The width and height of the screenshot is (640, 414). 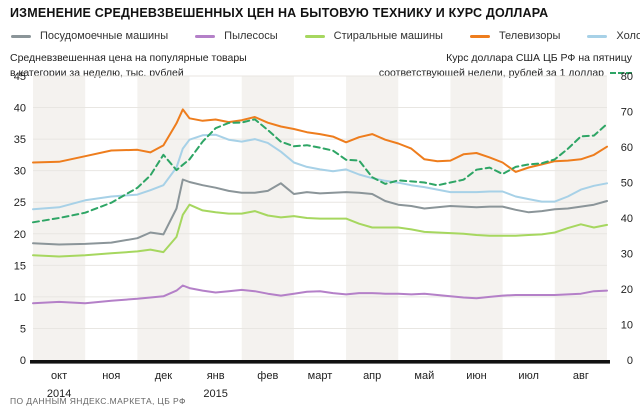 What do you see at coordinates (20, 109) in the screenshot?
I see `left-axis-tick: 40` at bounding box center [20, 109].